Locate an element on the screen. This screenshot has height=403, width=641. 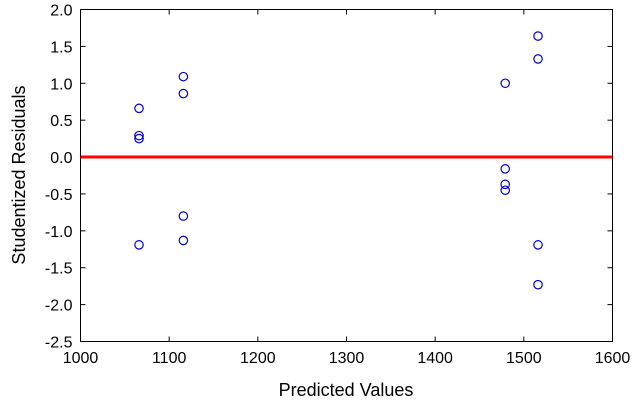
x-tick-label: 1400 is located at coordinates (435, 358).